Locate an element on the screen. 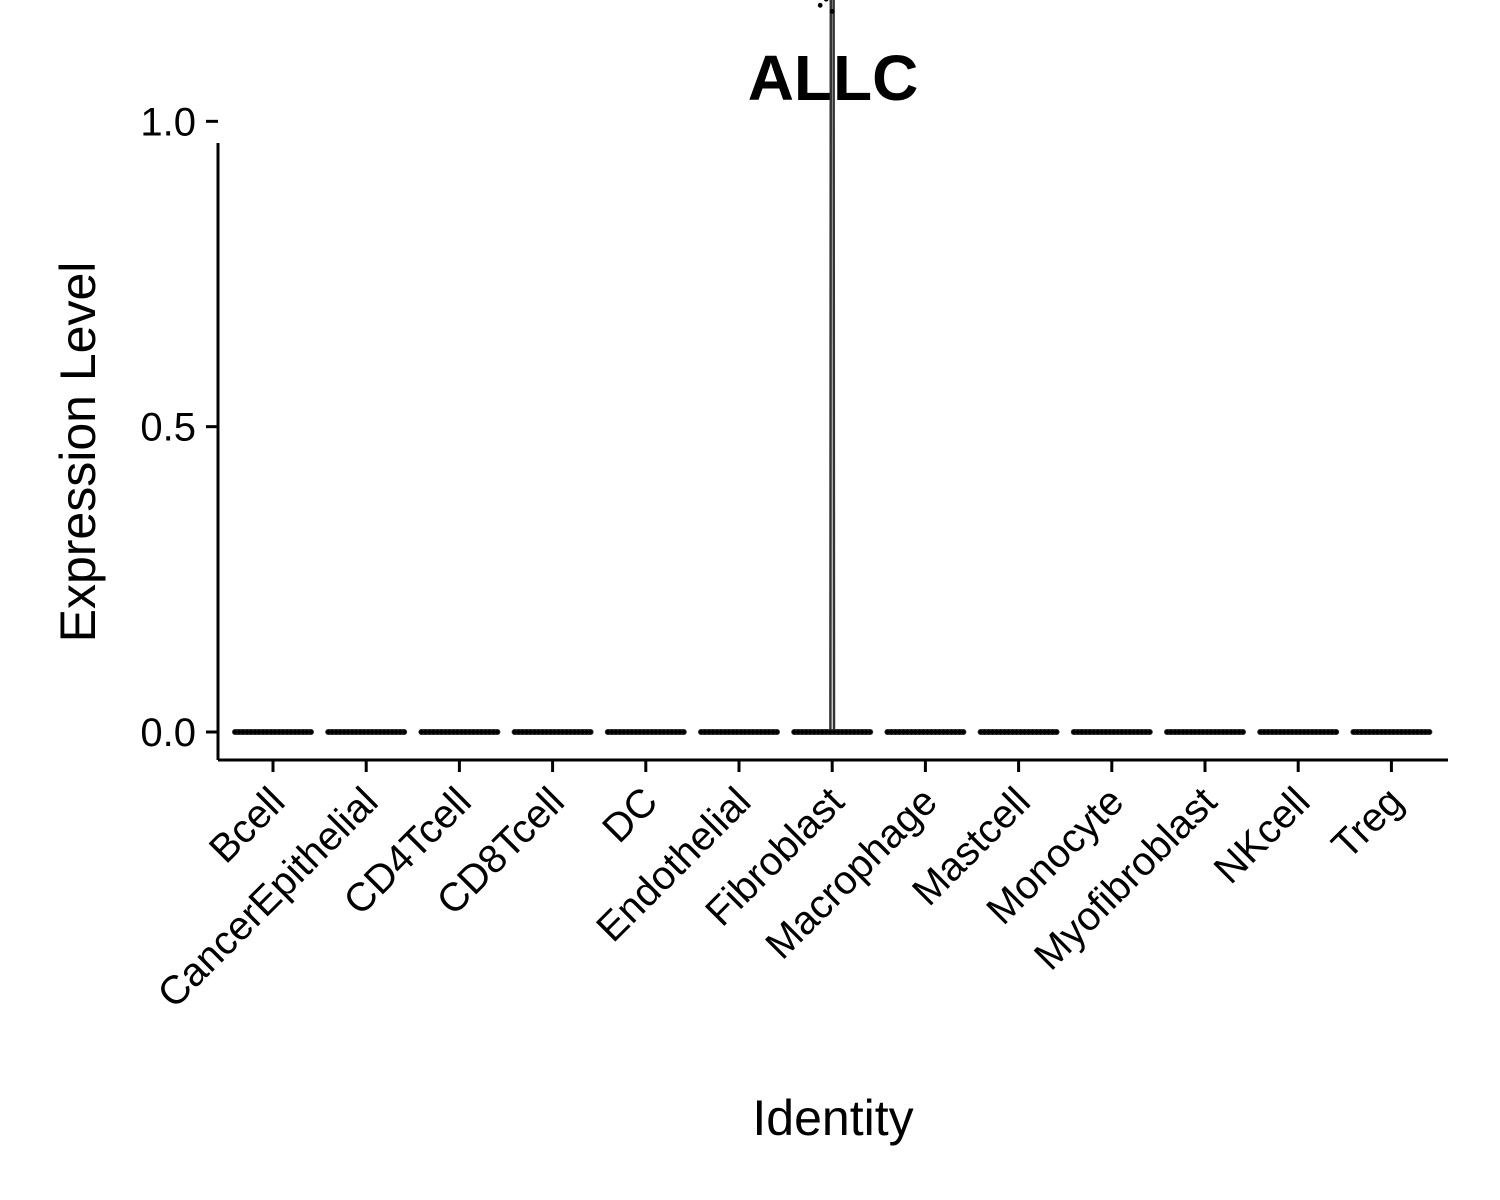  y-tick-label: 1.0 is located at coordinates (168, 122).